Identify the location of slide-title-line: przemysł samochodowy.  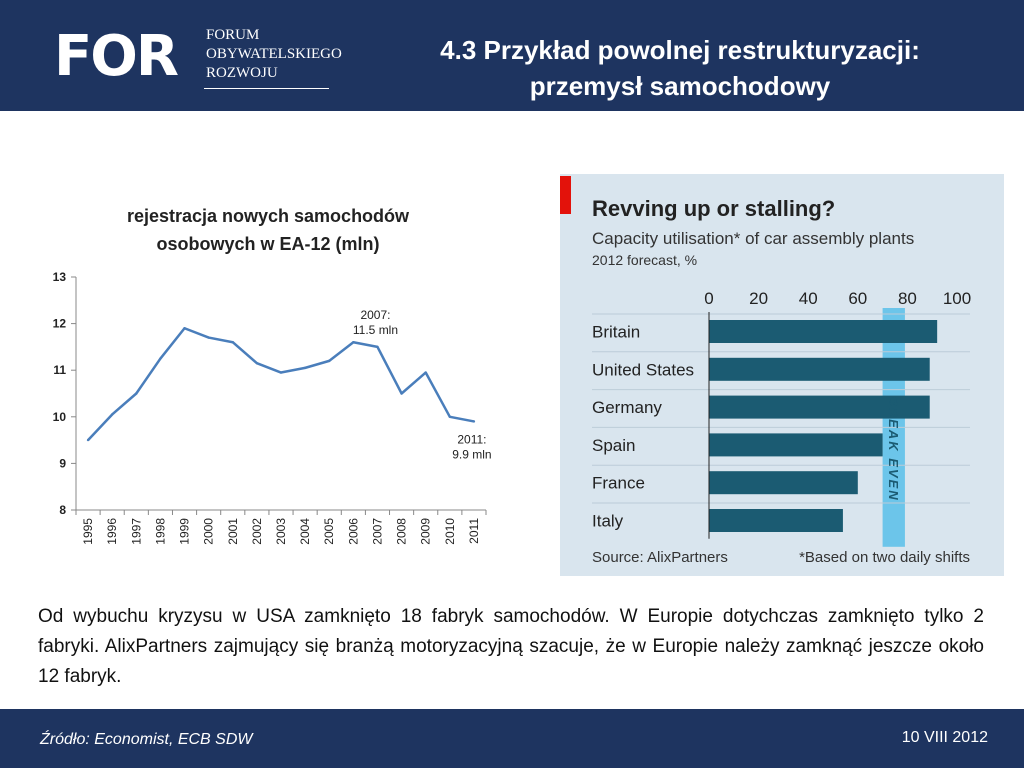
(680, 86).